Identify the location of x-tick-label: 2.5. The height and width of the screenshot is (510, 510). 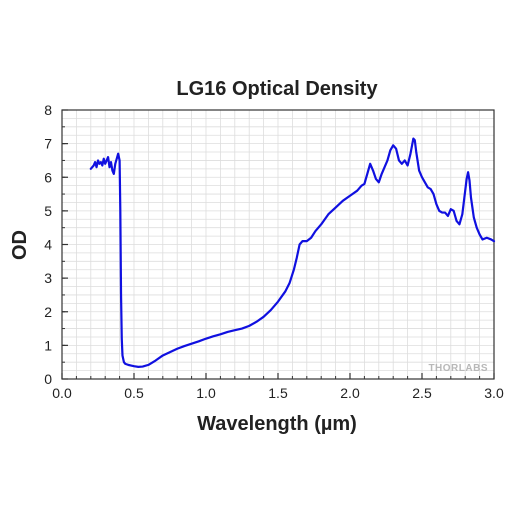
(422, 393).